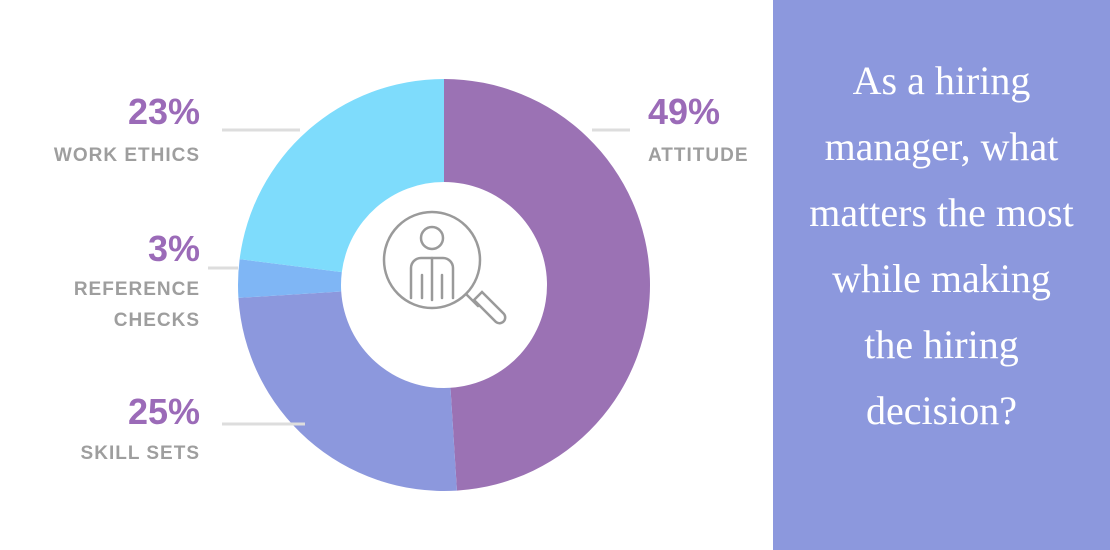 This screenshot has width=1110, height=550. What do you see at coordinates (136, 305) in the screenshot?
I see `category-label: REFERENCE CHECKS` at bounding box center [136, 305].